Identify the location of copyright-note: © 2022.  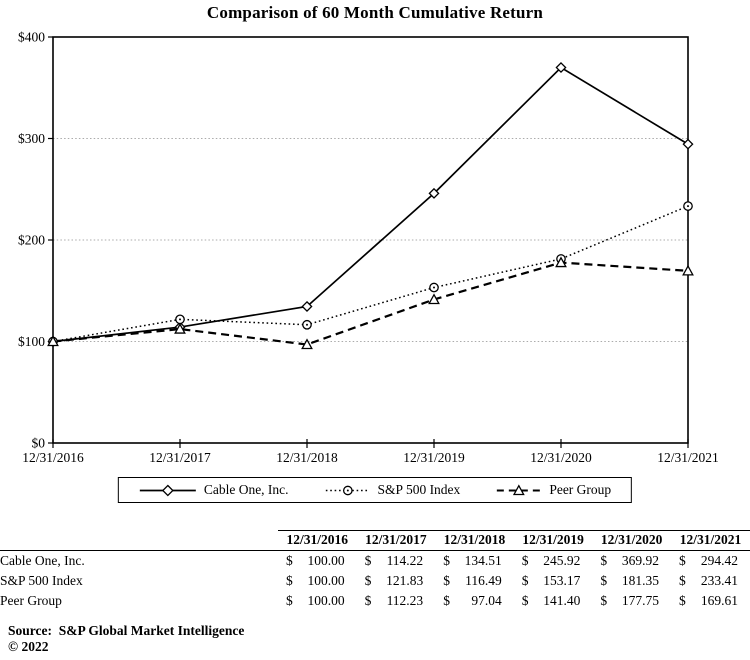
(28, 646).